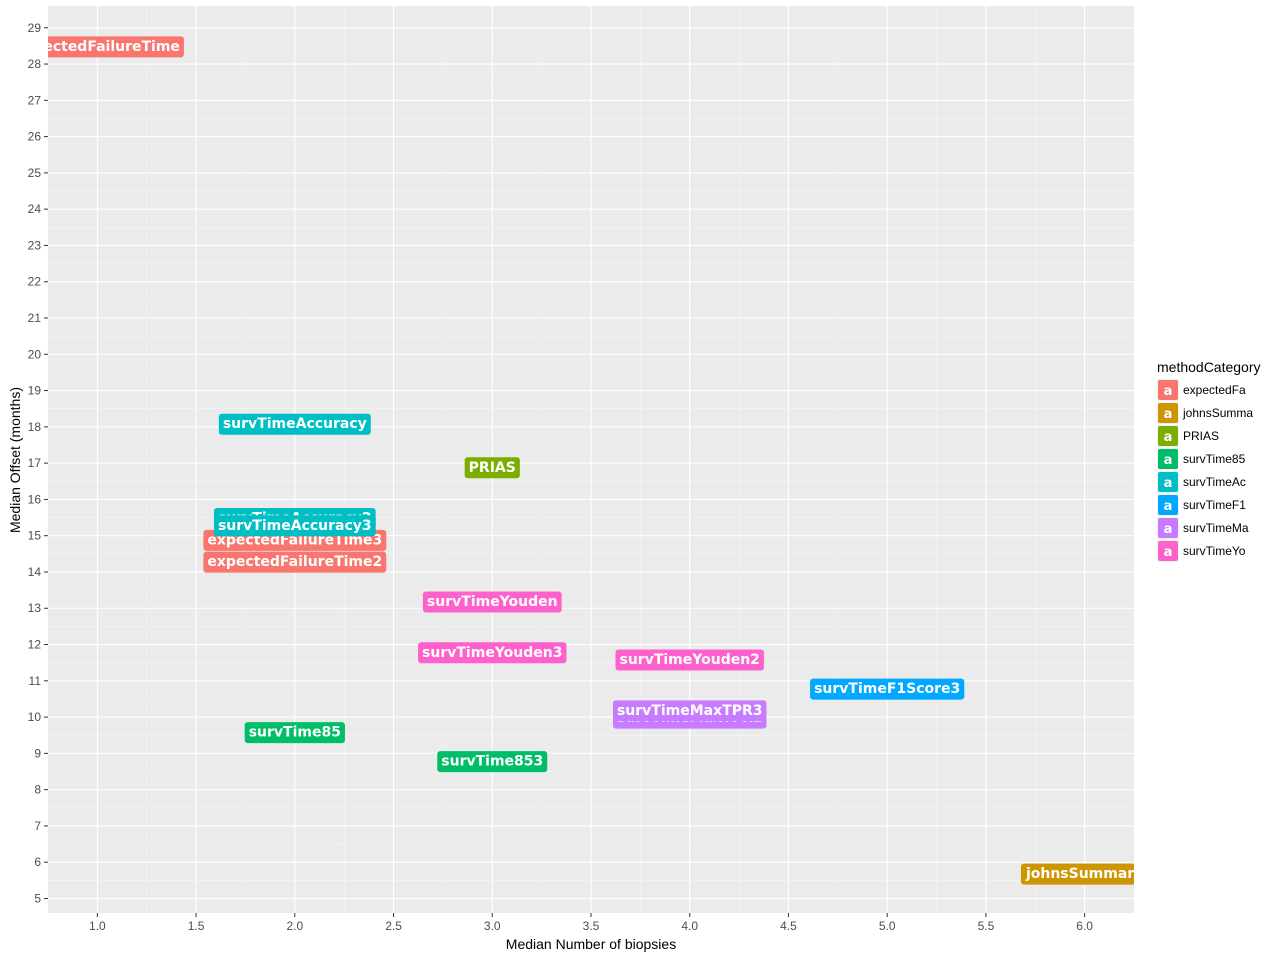 Image resolution: width=1280 pixels, height=960 pixels. I want to click on point-label: survTime853, so click(492, 762).